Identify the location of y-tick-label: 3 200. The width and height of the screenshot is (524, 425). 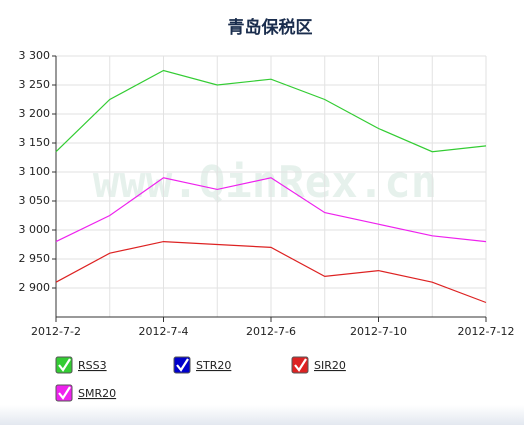
(35, 113).